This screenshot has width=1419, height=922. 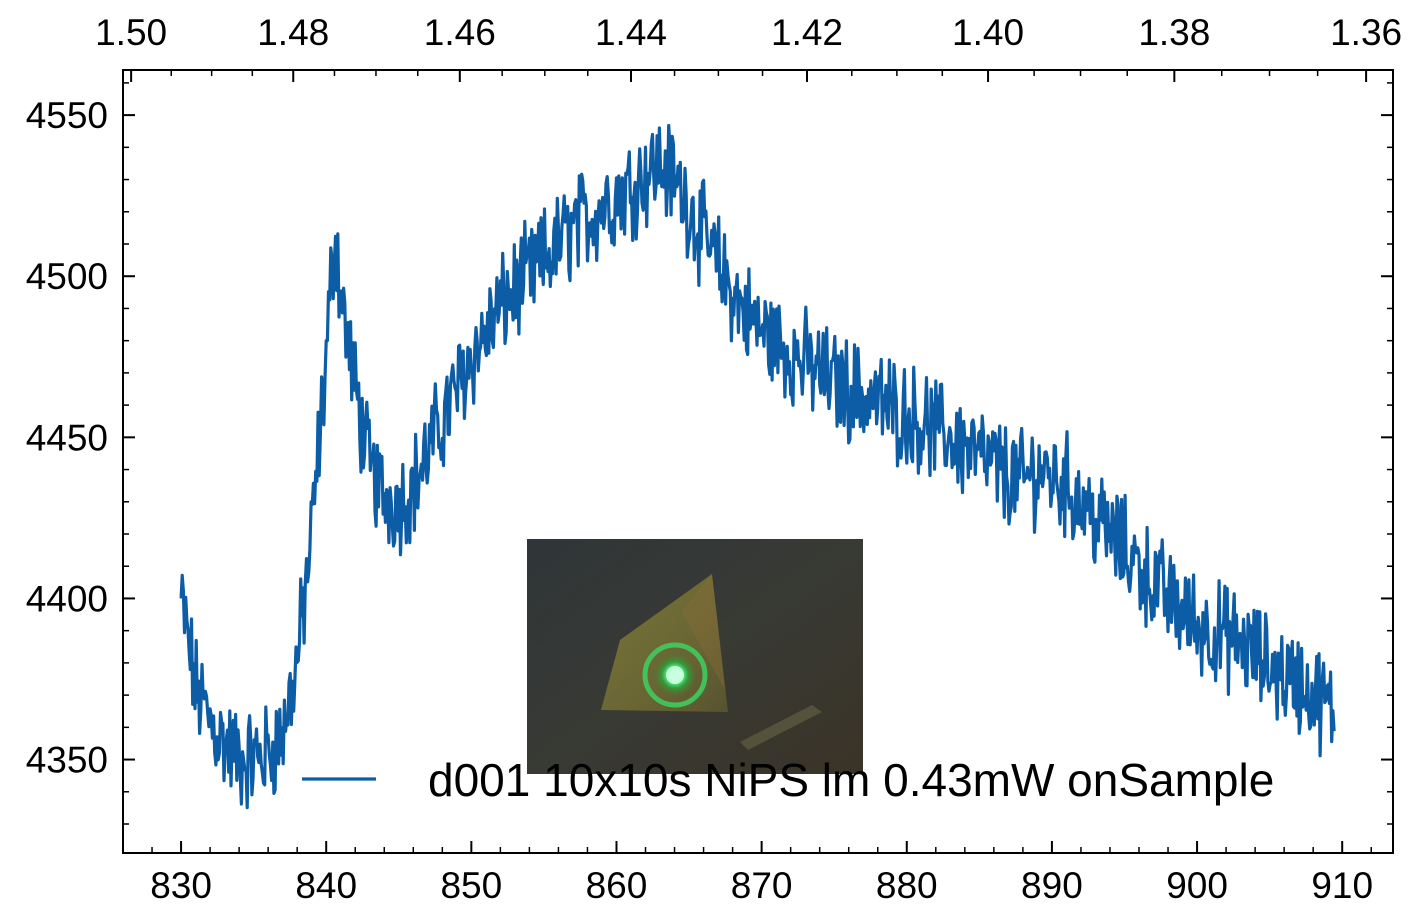 I want to click on x-tick-label: 860, so click(x=617, y=885).